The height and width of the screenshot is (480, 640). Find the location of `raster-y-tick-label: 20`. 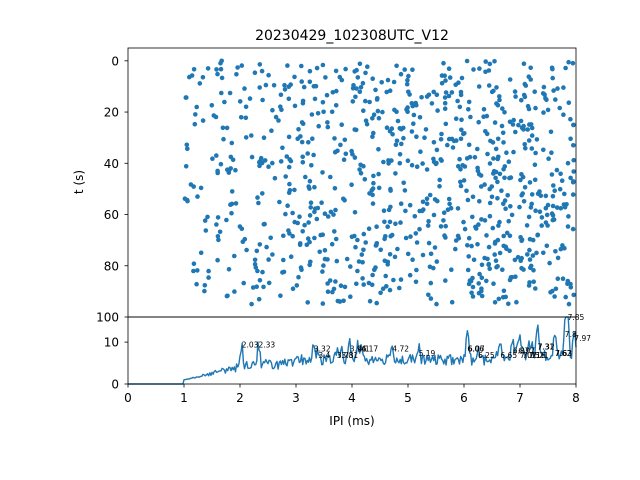

raster-y-tick-label: 20 is located at coordinates (111, 113).